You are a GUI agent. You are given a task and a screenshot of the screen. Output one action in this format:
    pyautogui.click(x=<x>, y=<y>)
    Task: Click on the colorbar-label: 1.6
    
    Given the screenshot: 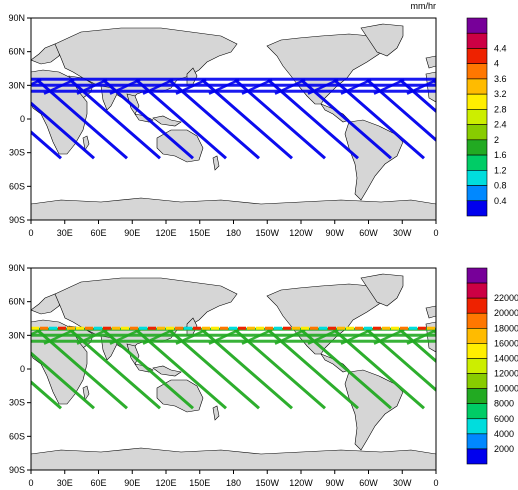 What is the action you would take?
    pyautogui.click(x=500, y=155)
    